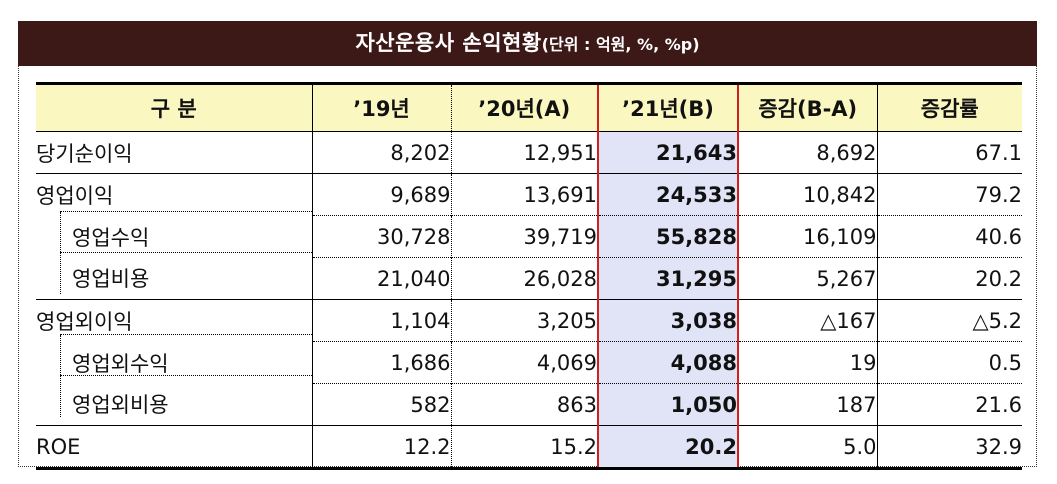  I want to click on cell-2019: 1,686, so click(382, 362).